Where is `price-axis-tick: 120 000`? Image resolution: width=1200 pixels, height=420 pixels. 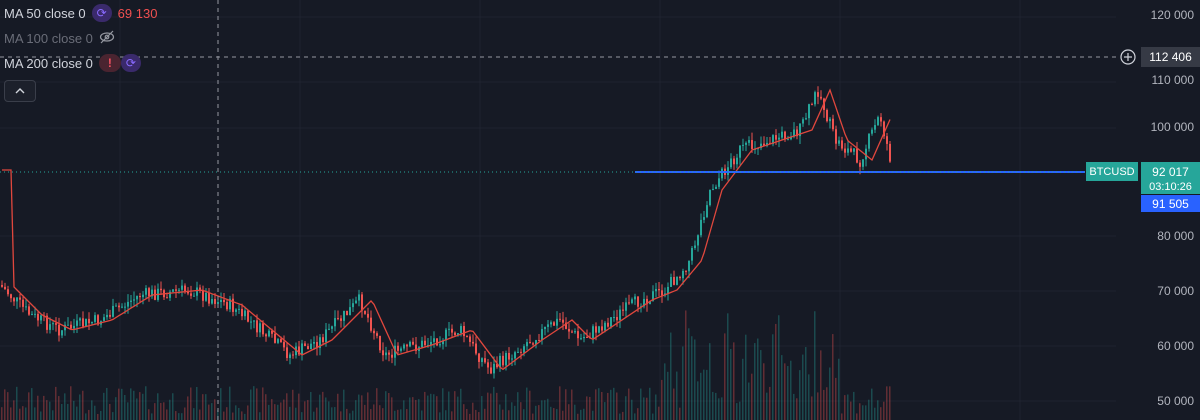 price-axis-tick: 120 000 is located at coordinates (1172, 15).